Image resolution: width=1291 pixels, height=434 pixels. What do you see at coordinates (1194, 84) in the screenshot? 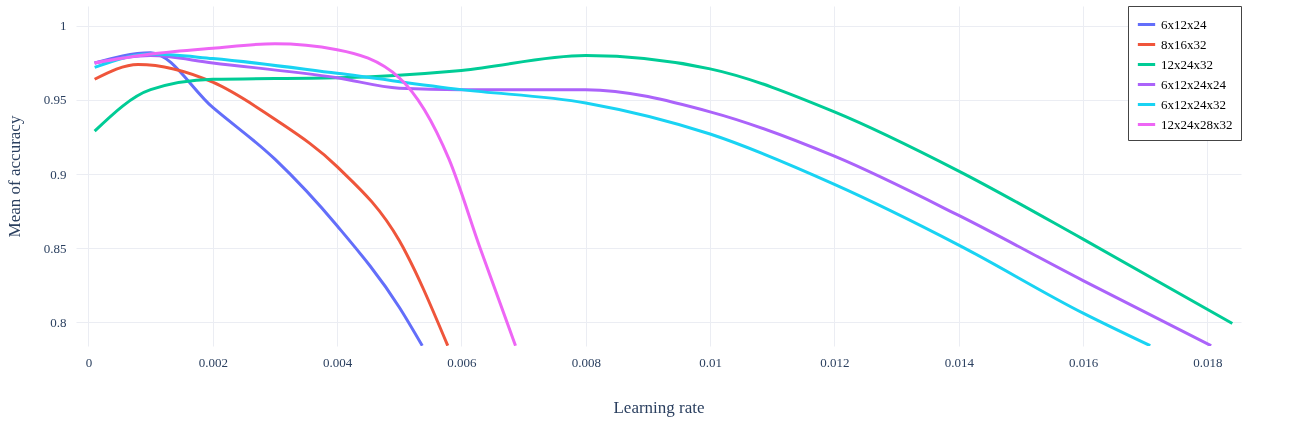
I see `legend-label: 6x12x24x24` at bounding box center [1194, 84].